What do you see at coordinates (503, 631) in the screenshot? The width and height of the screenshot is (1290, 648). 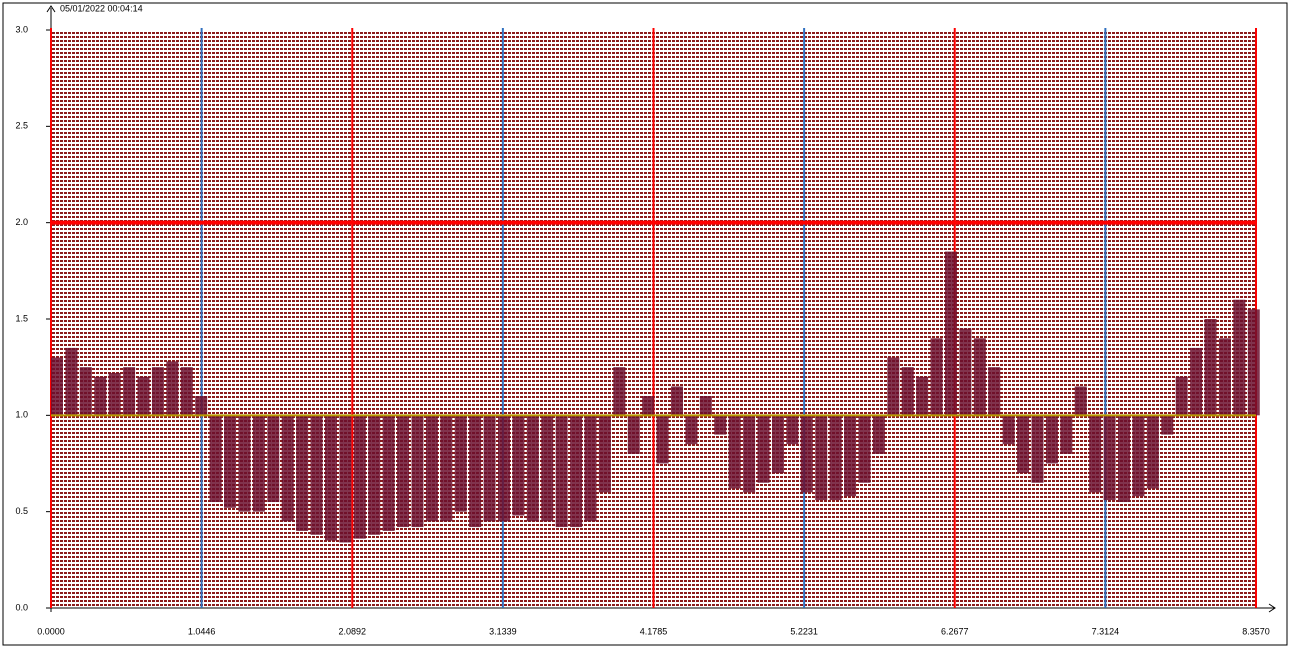 I see `x-tick-label: 3.1339` at bounding box center [503, 631].